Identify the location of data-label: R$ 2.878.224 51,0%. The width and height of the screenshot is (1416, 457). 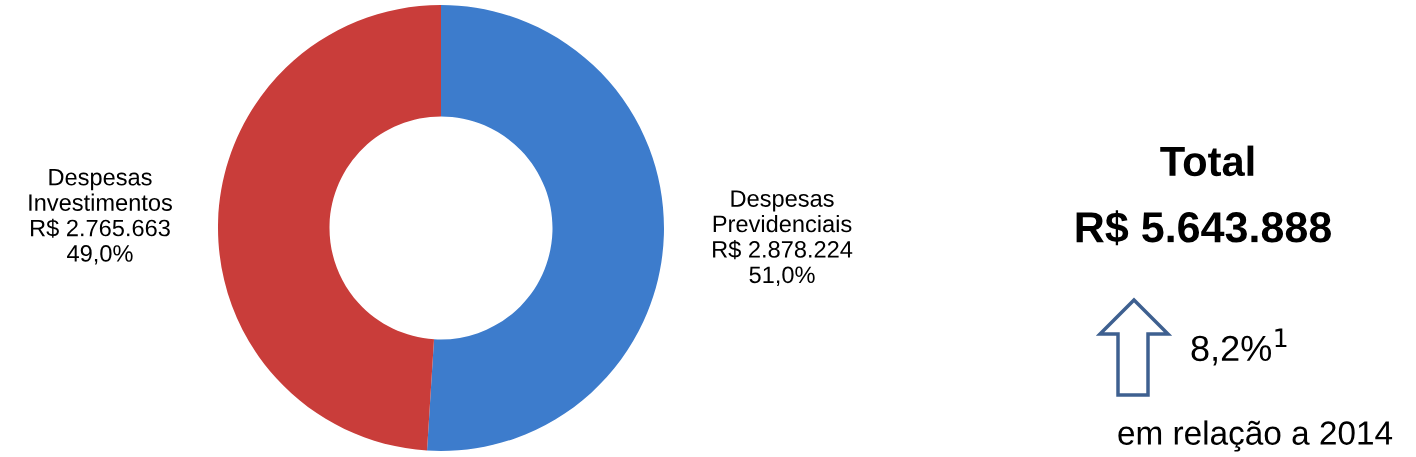
(783, 263).